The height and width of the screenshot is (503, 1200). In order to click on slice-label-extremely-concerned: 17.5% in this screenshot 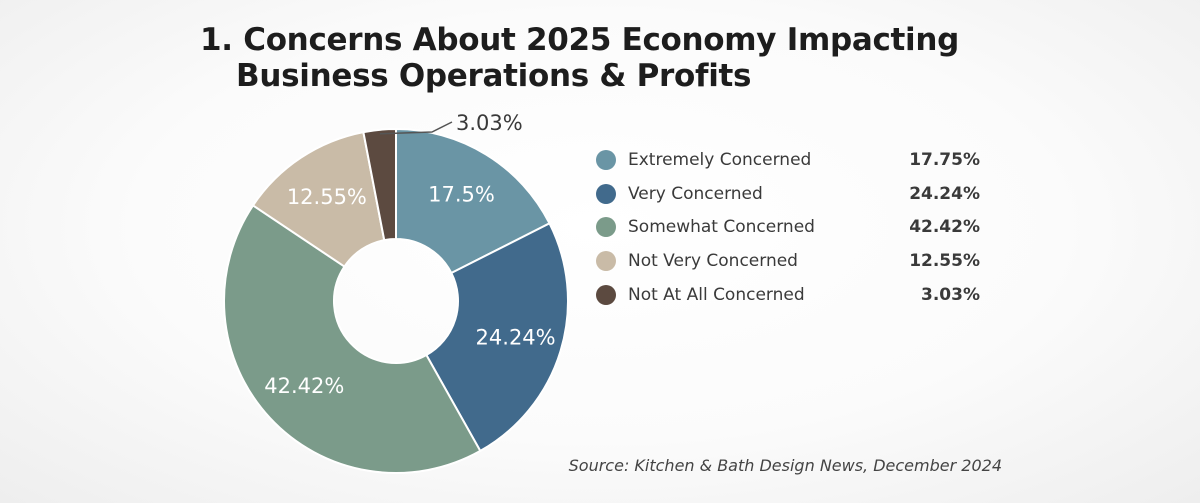, I will do `click(461, 195)`.